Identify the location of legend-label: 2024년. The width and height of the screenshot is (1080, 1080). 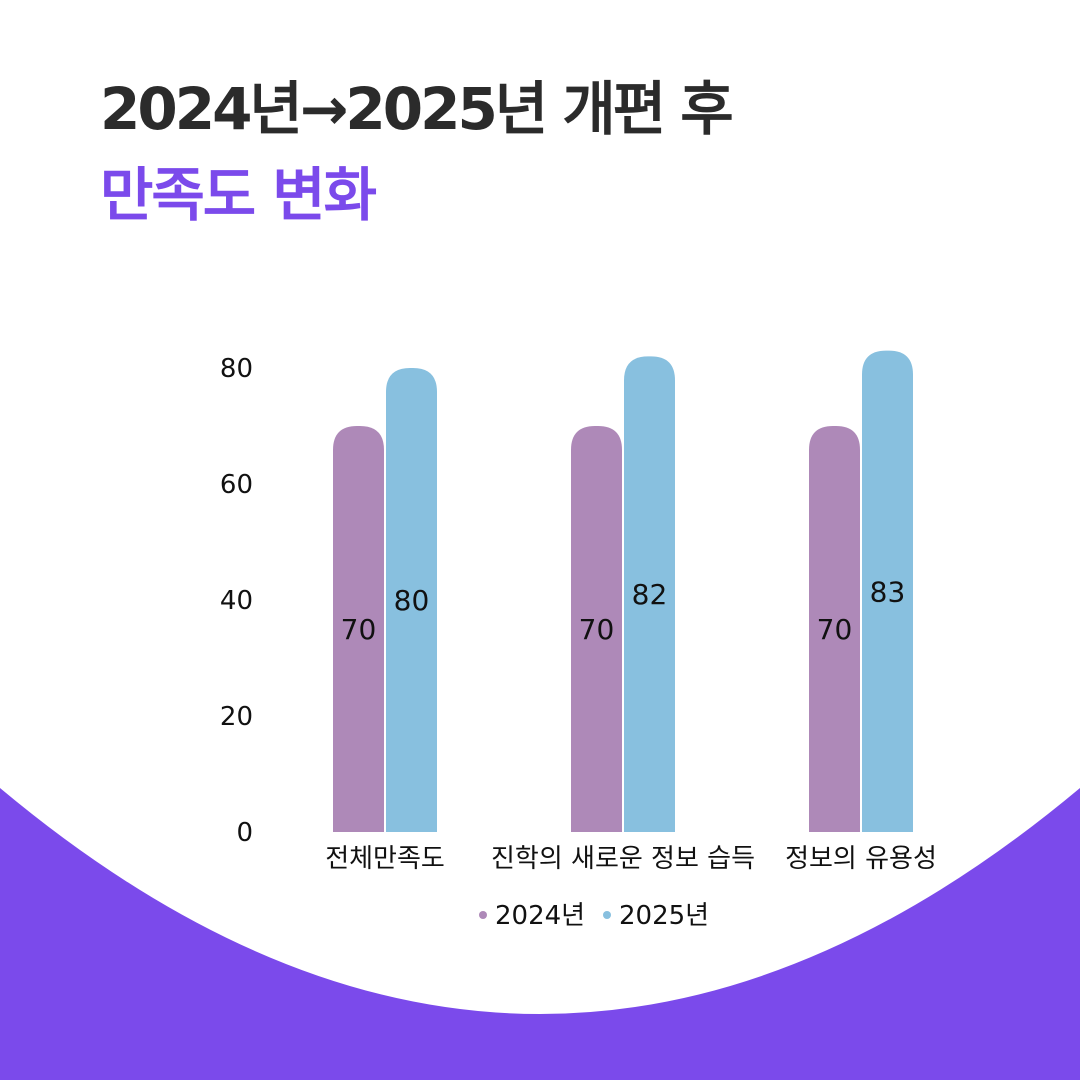
(540, 916).